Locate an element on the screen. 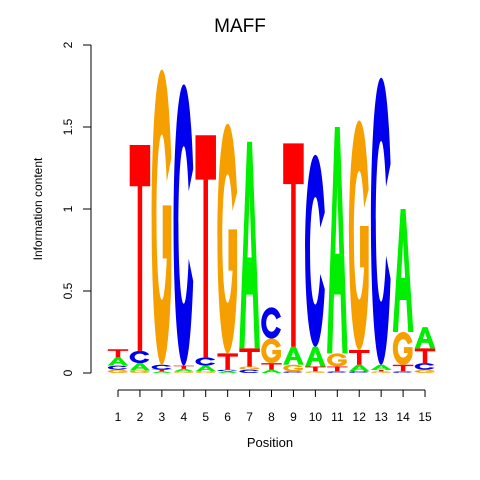 The image size is (480, 480). x-tick-label: 14 is located at coordinates (403, 417).